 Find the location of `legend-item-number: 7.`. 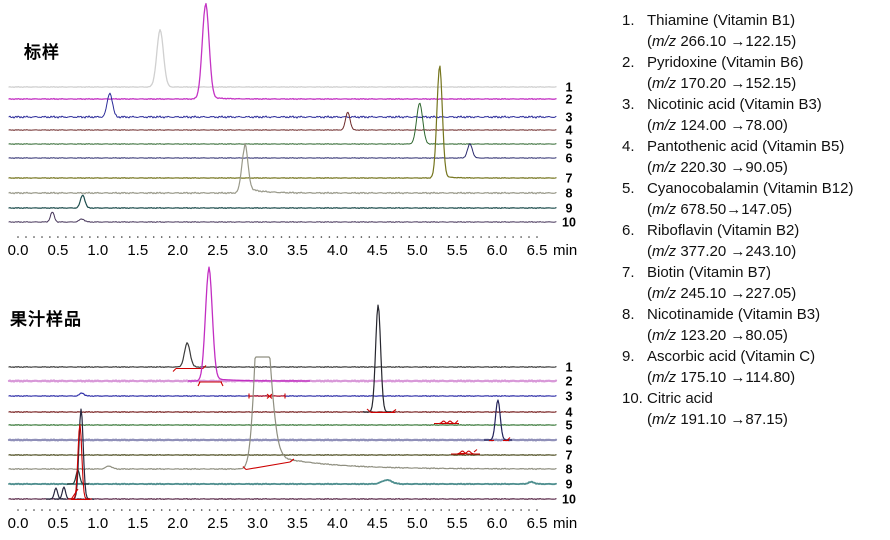

legend-item-number: 7. is located at coordinates (628, 272).